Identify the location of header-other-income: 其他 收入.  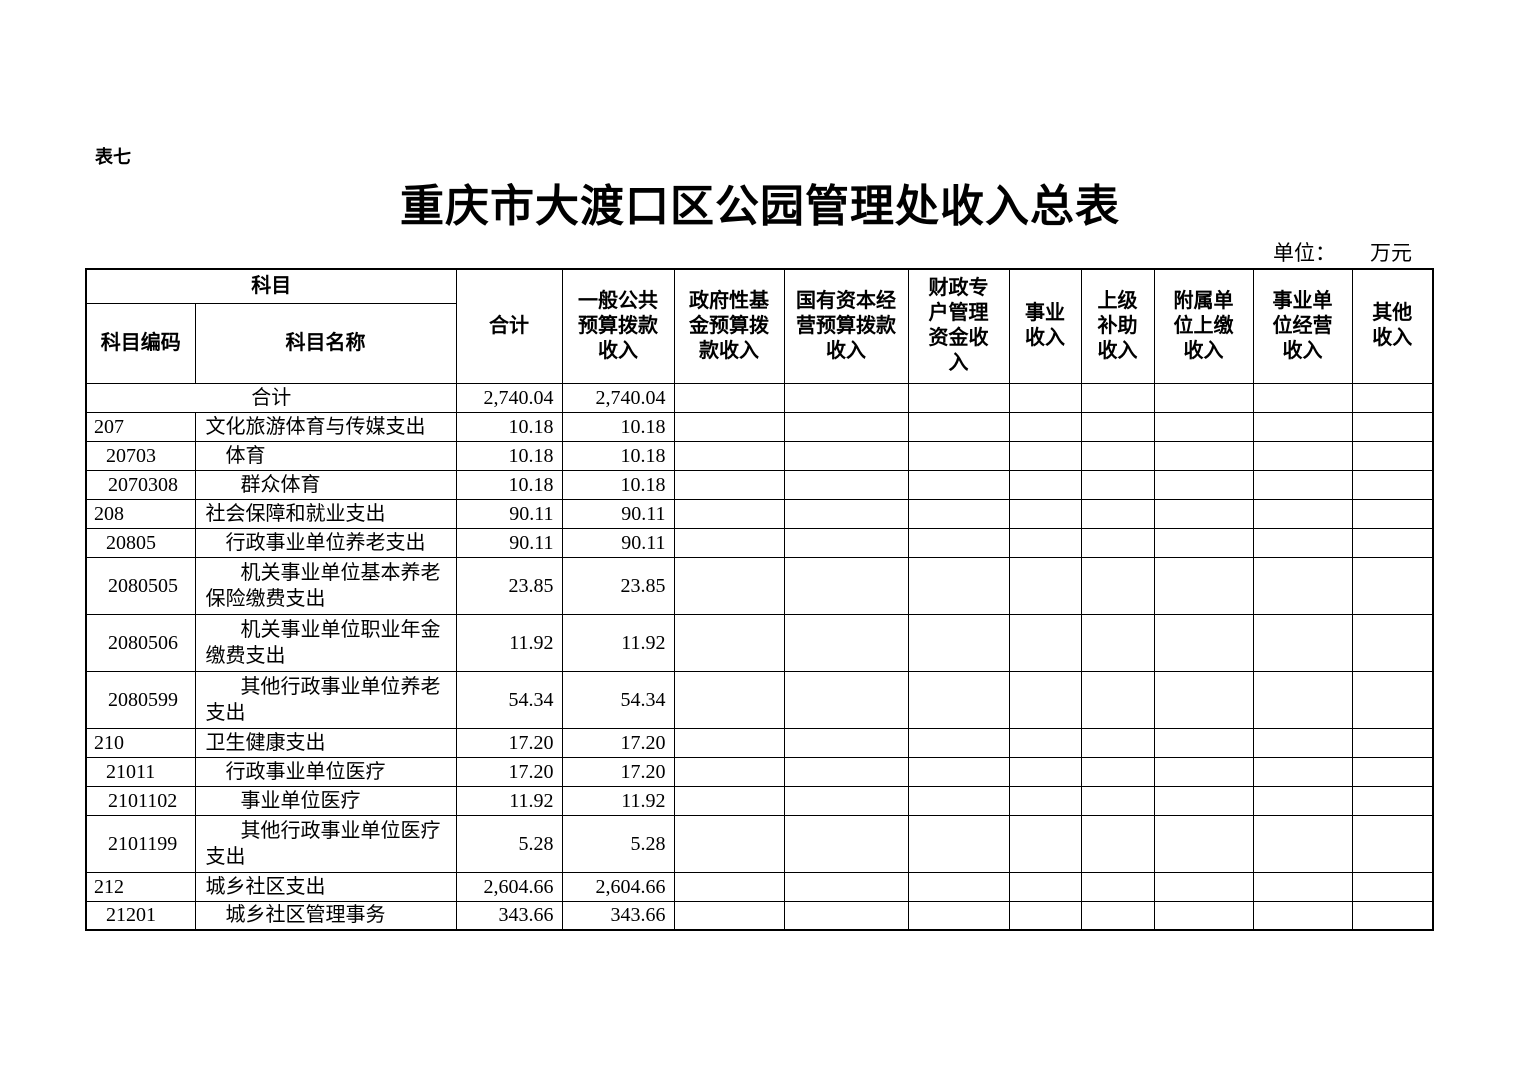
(1392, 326).